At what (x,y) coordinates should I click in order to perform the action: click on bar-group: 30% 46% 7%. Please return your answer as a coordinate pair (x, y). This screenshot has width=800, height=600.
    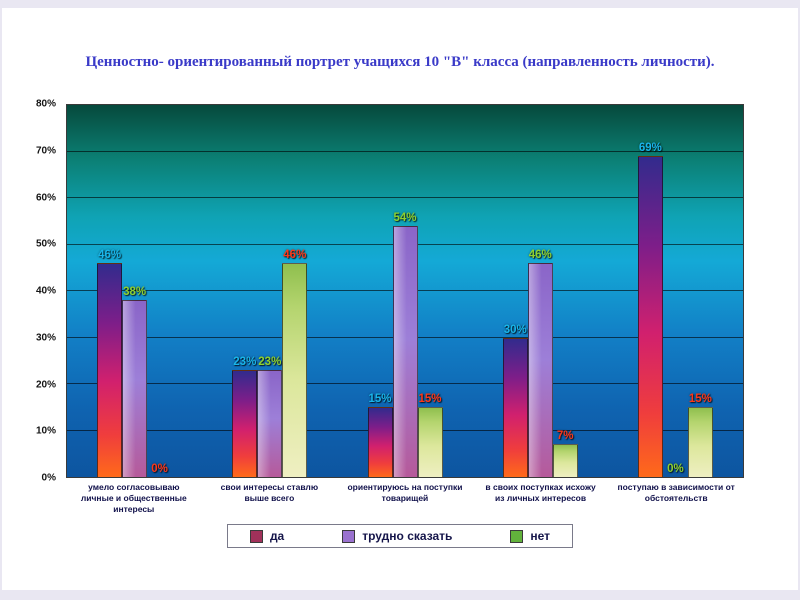
    Looking at the image, I should click on (540, 291).